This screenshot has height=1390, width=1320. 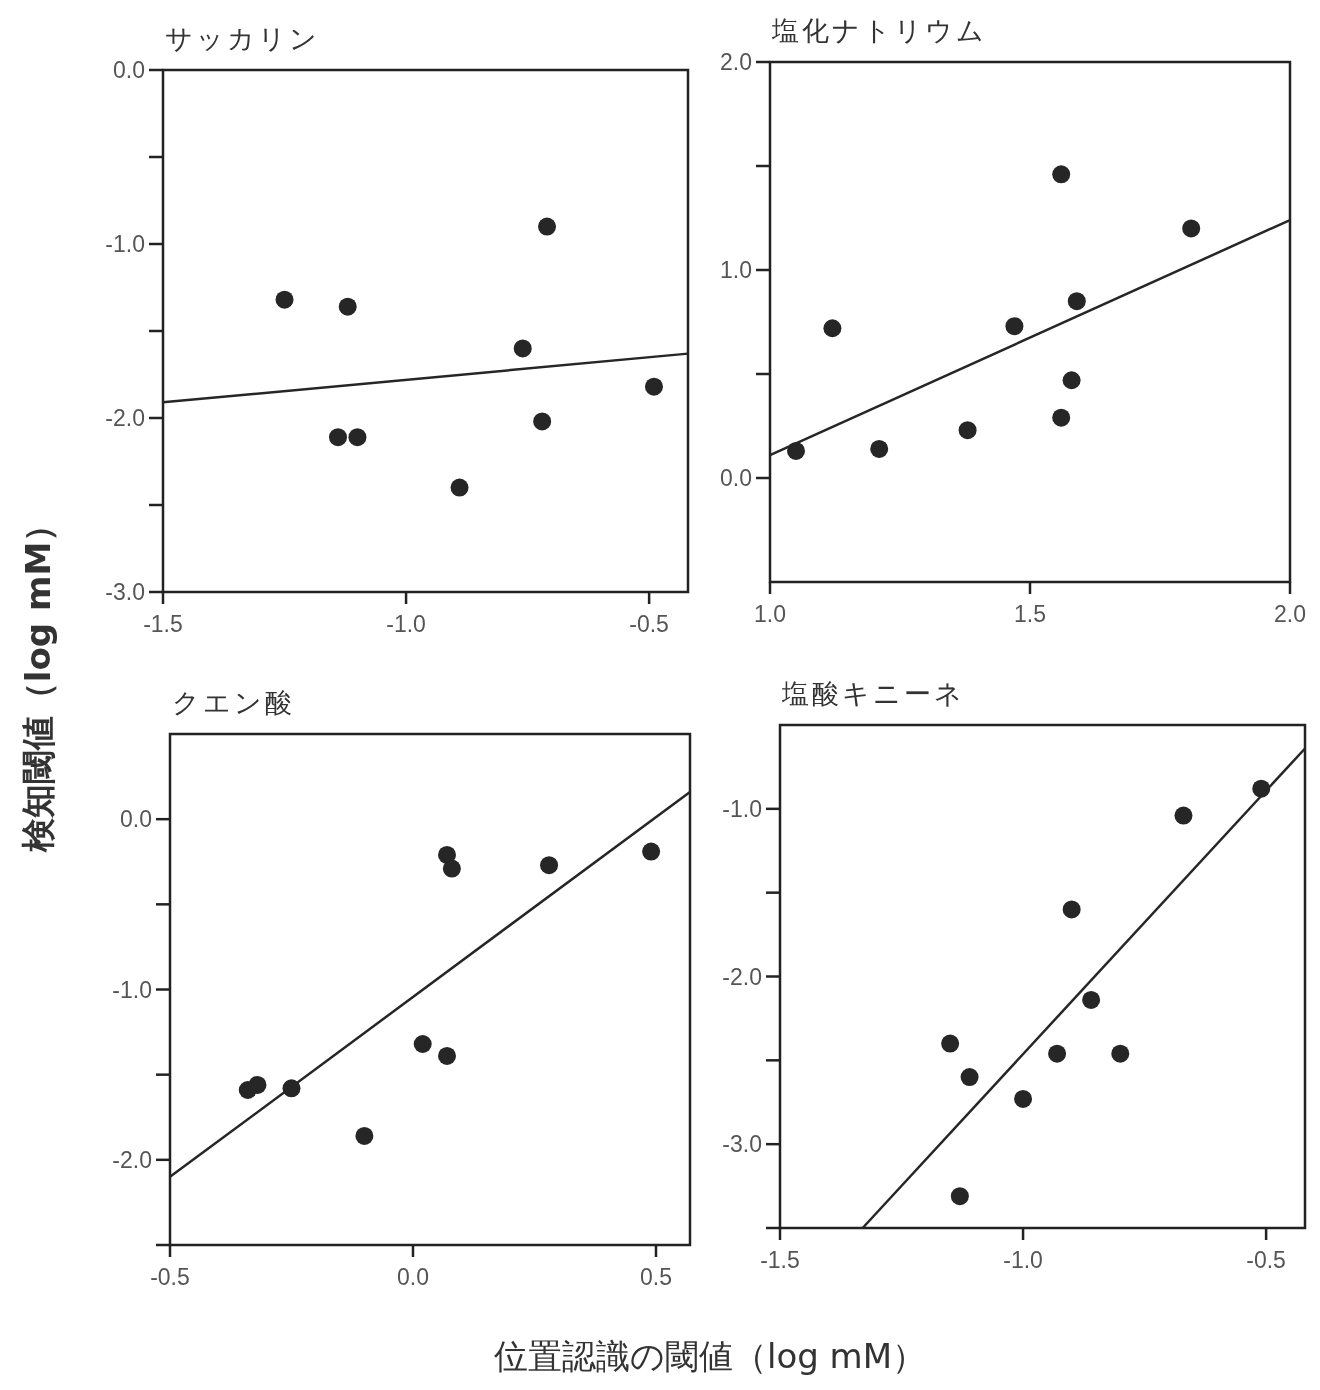 I want to click on x-tick-label: 0.0, so click(x=413, y=1277).